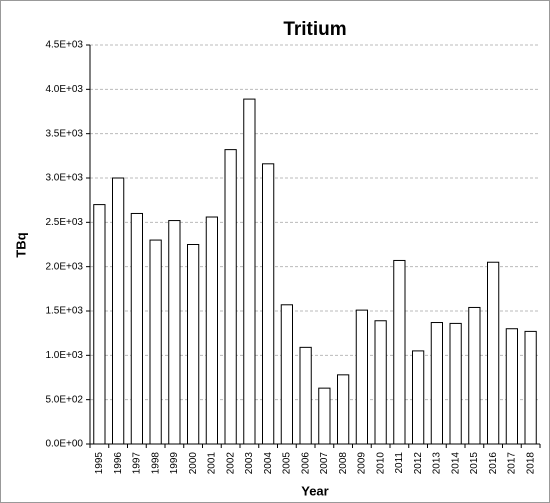 Image resolution: width=550 pixels, height=503 pixels. Describe the element at coordinates (437, 463) in the screenshot. I see `x-tick-label: 2013` at that location.